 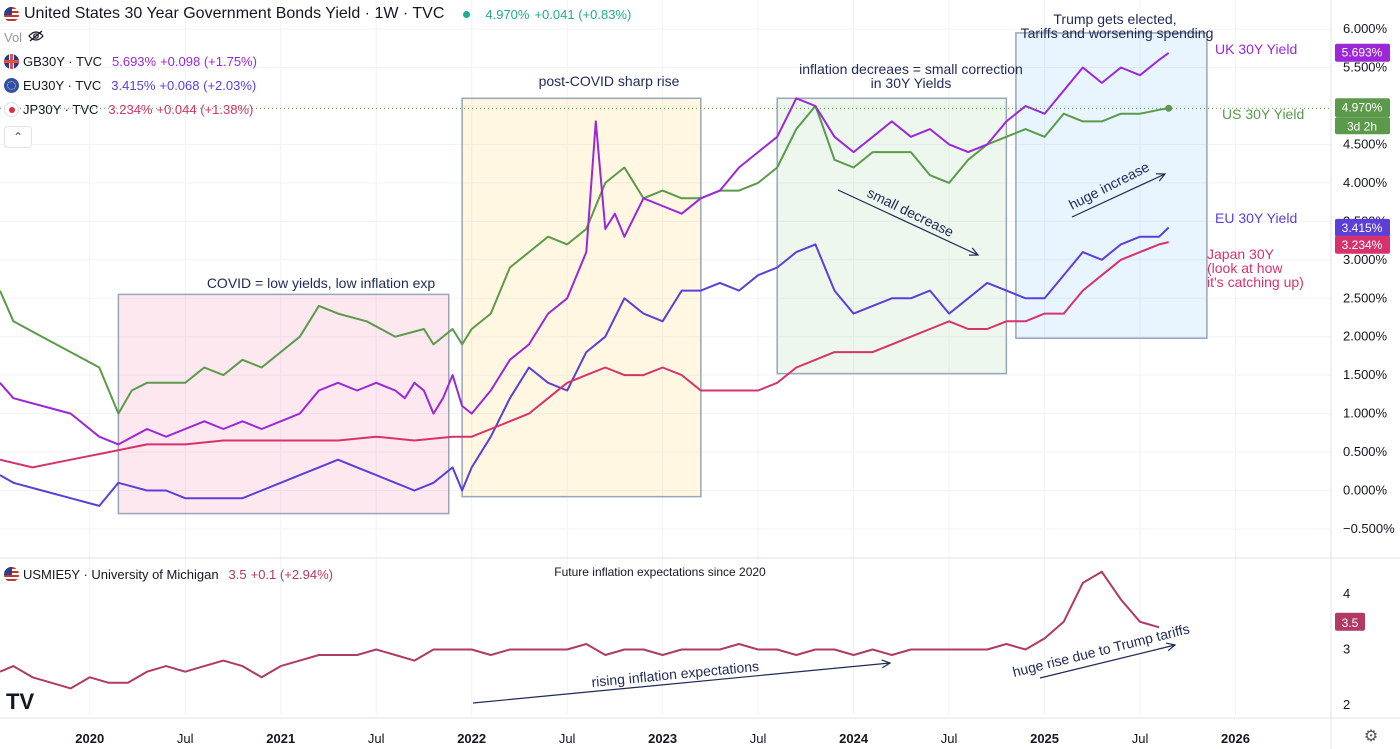 I want to click on legend-value: 3.234%, so click(x=130, y=109).